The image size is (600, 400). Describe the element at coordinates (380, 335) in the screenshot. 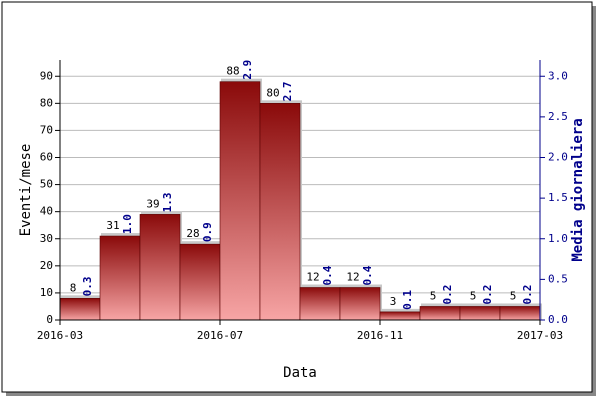

I see `x-tick-label: 2016-11` at that location.